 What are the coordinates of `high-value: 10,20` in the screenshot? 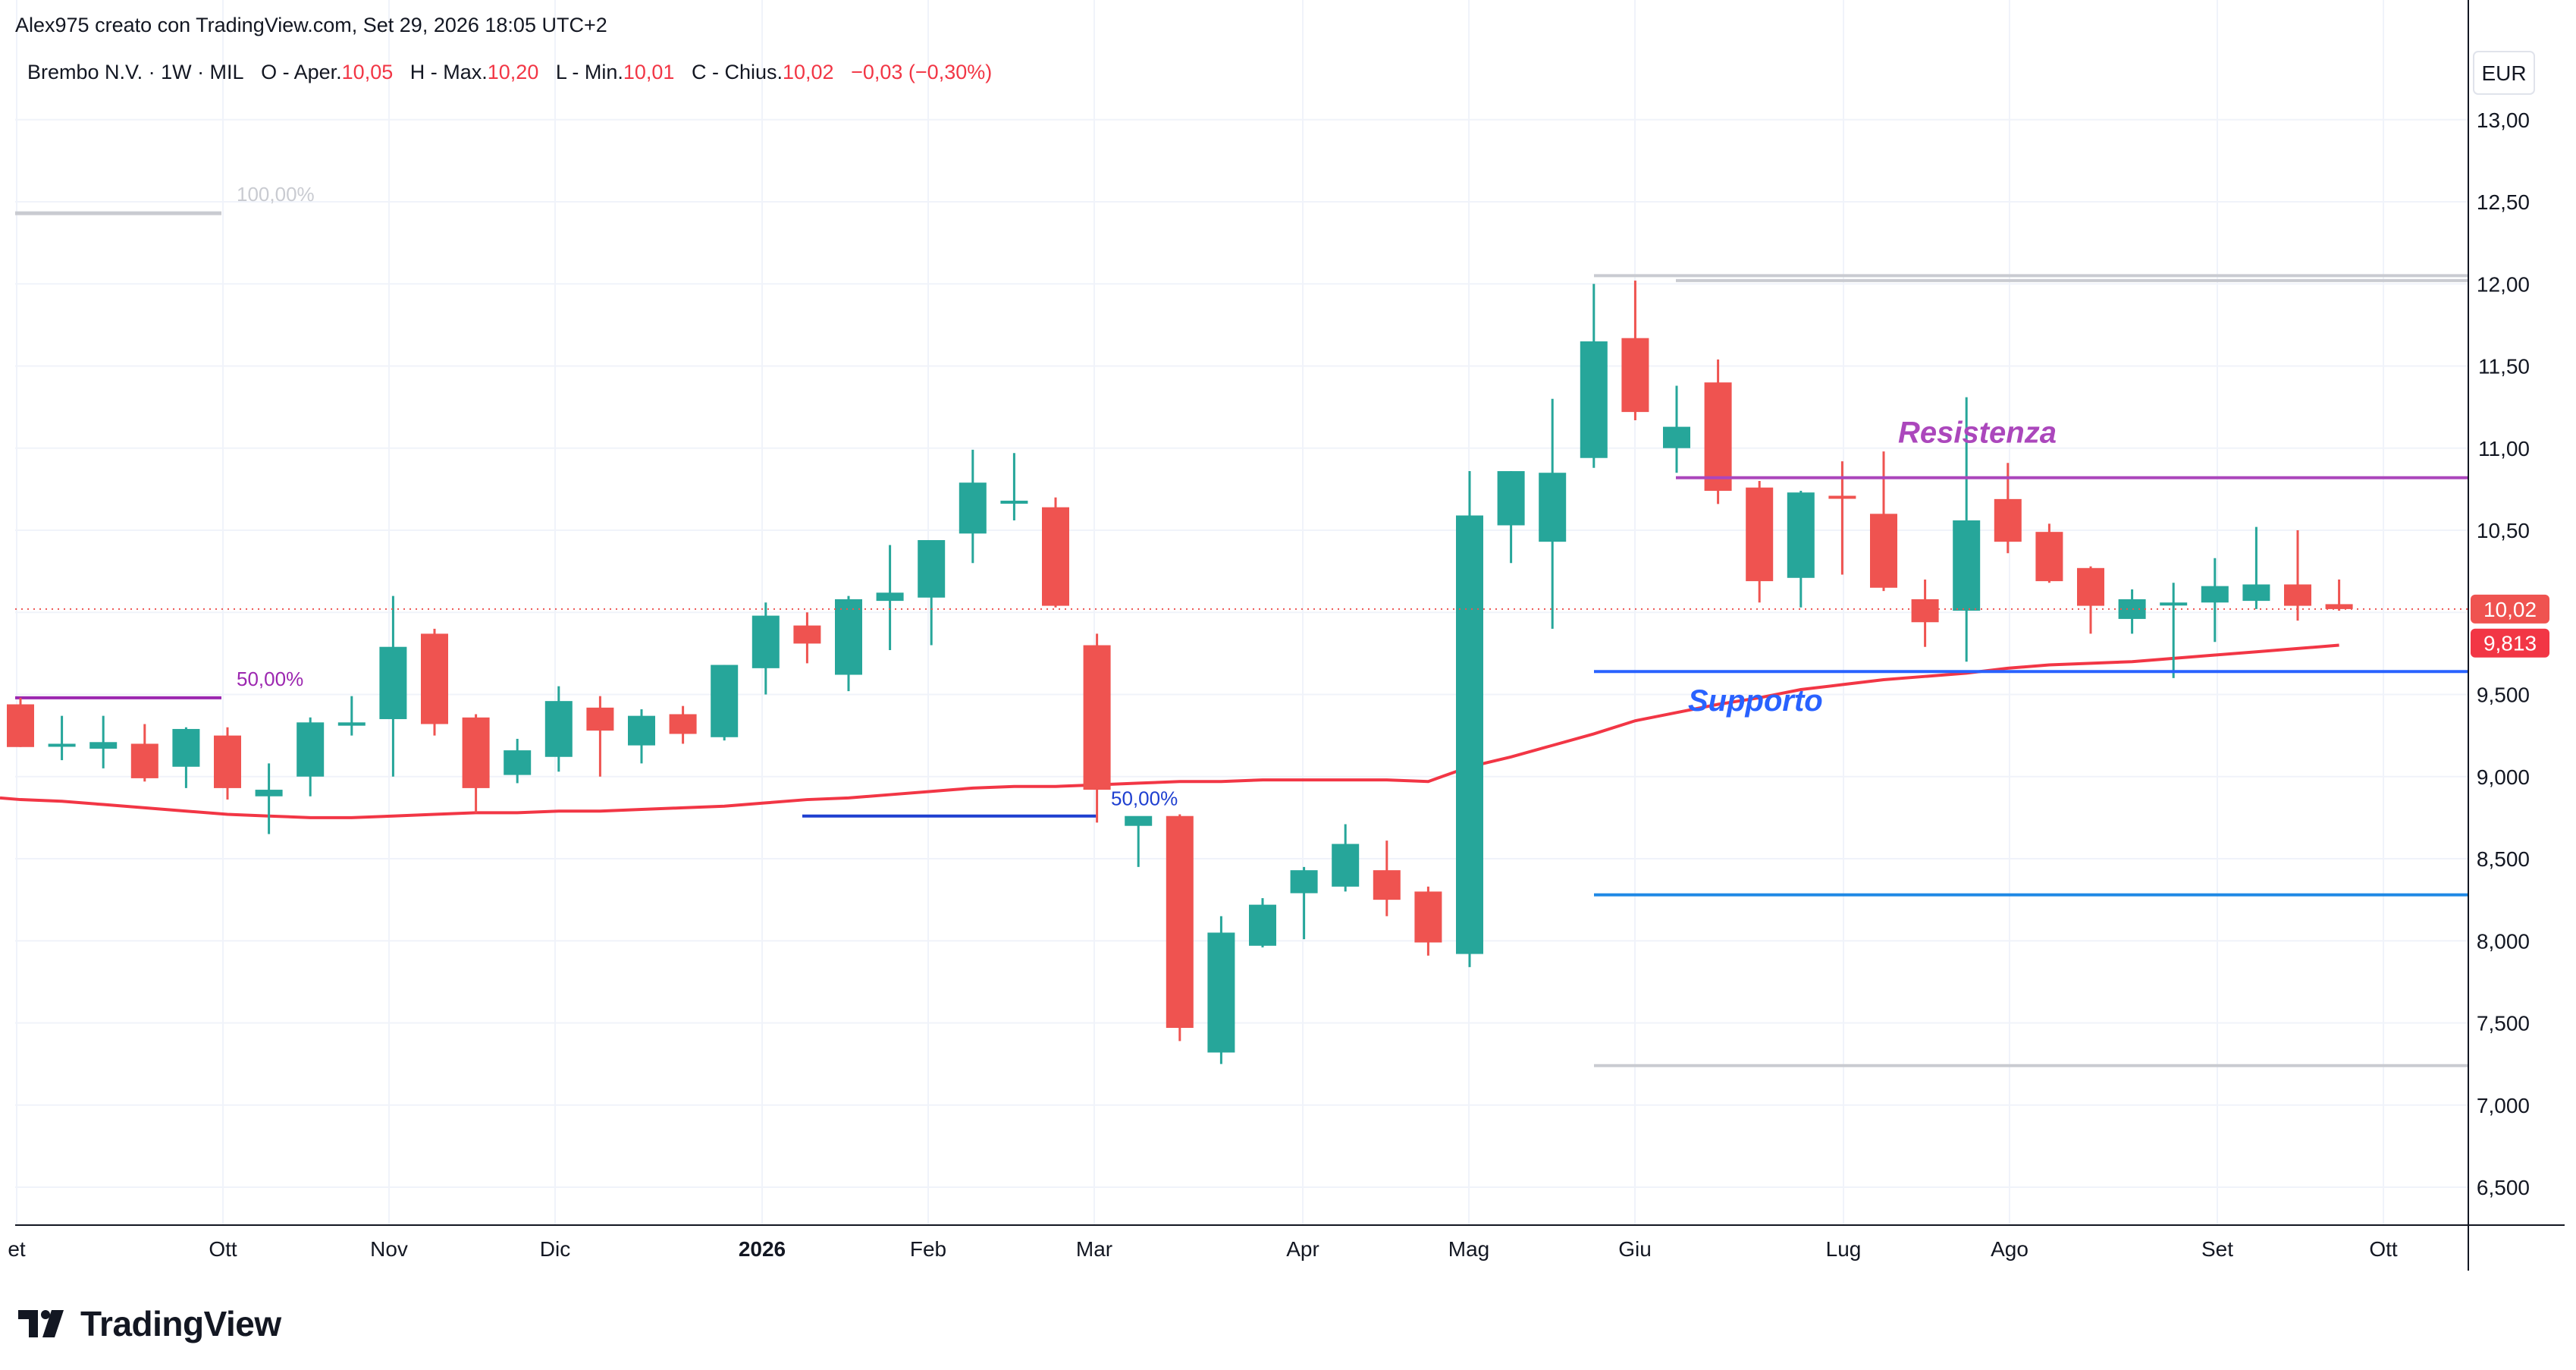 It's located at (513, 72).